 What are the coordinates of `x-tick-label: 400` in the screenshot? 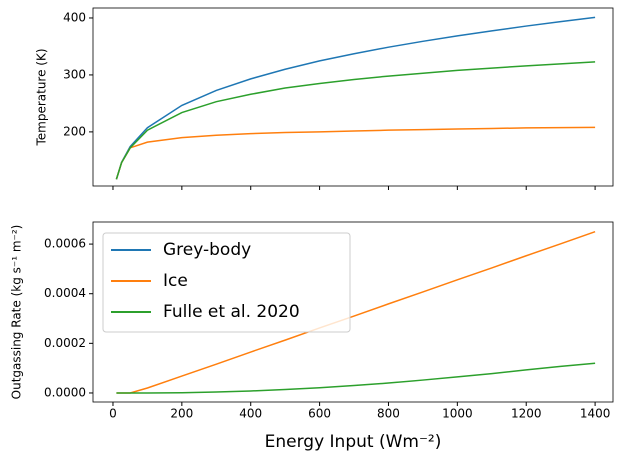 It's located at (250, 414).